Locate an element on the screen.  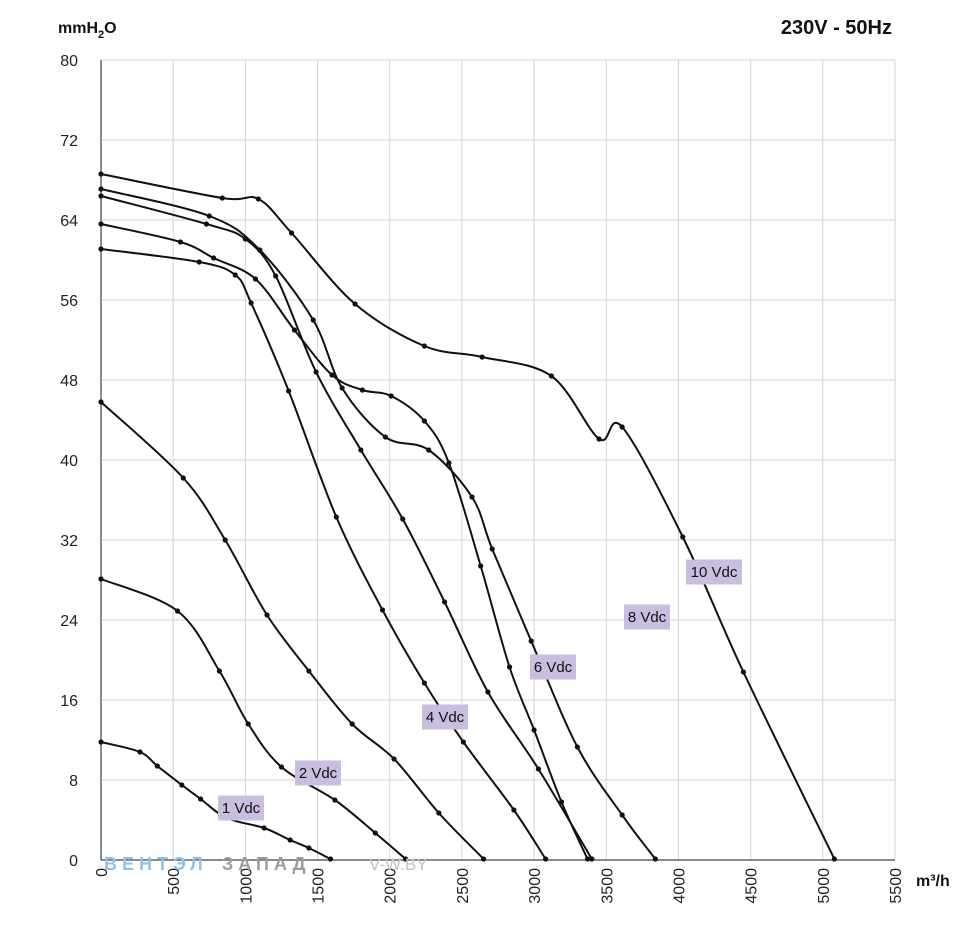
x-tick-label: 4500 is located at coordinates (752, 886).